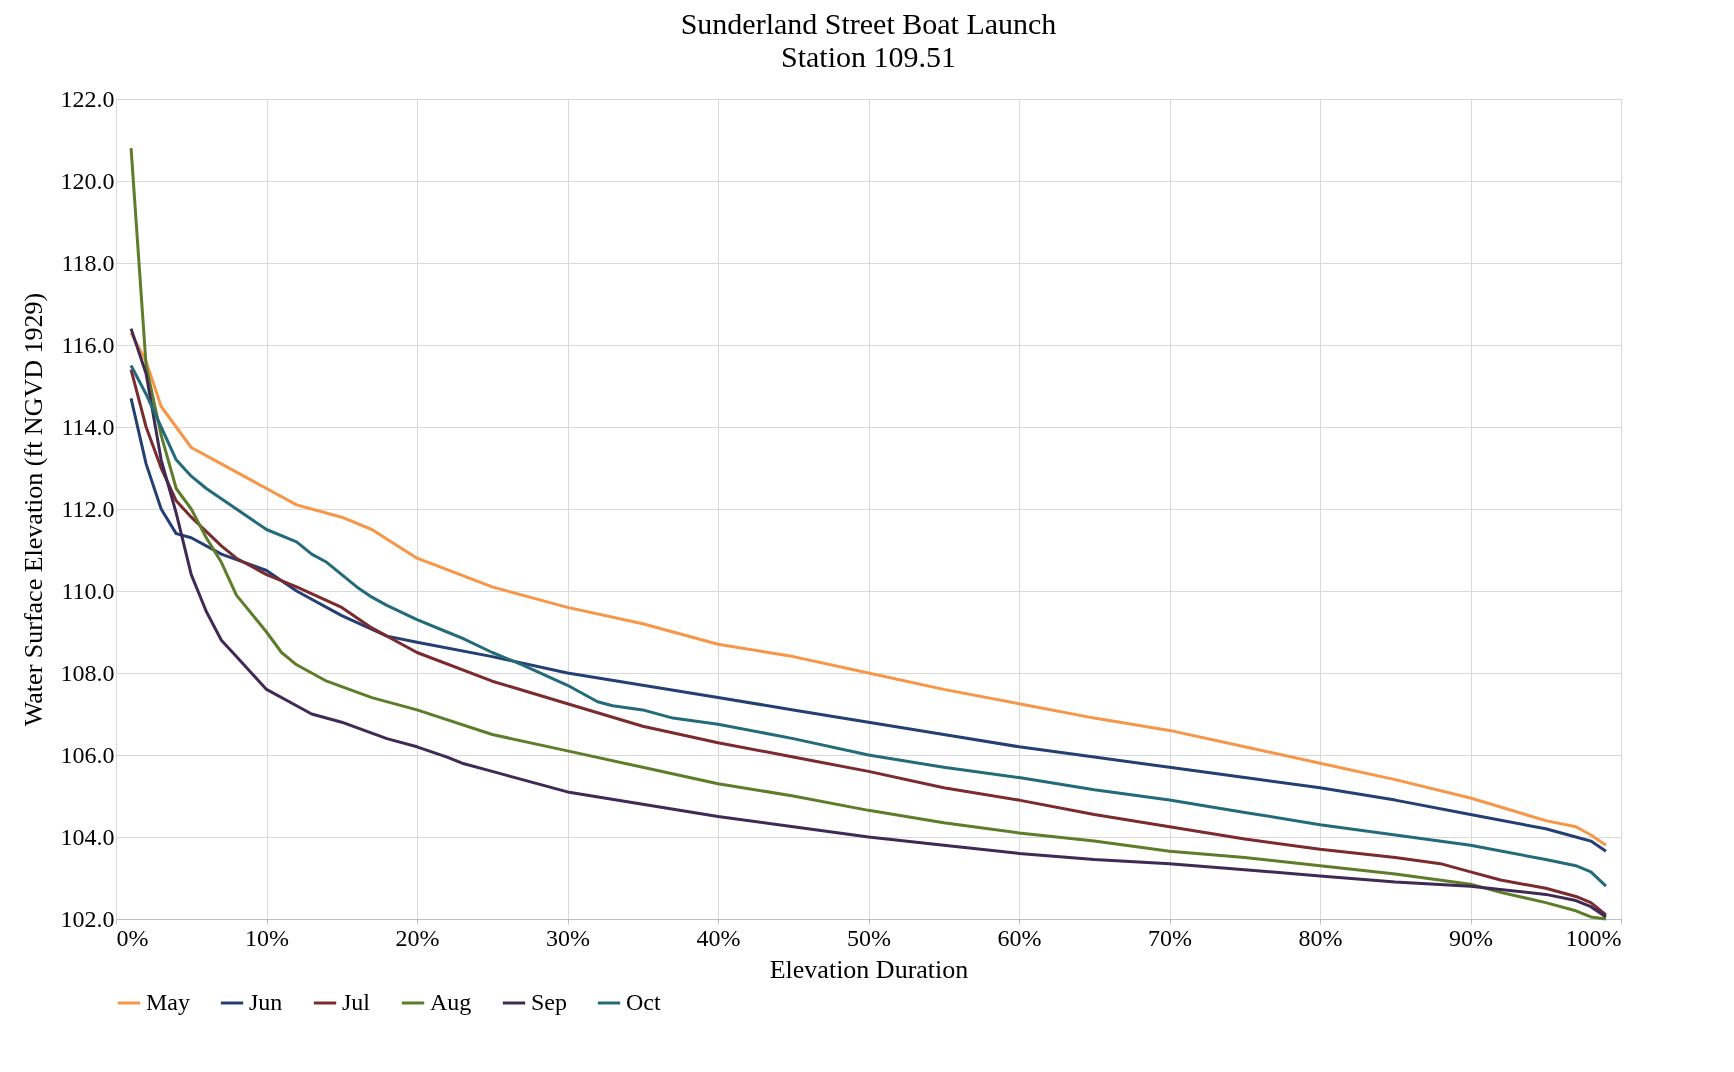  I want to click on x-tick-label: 80%, so click(1320, 937).